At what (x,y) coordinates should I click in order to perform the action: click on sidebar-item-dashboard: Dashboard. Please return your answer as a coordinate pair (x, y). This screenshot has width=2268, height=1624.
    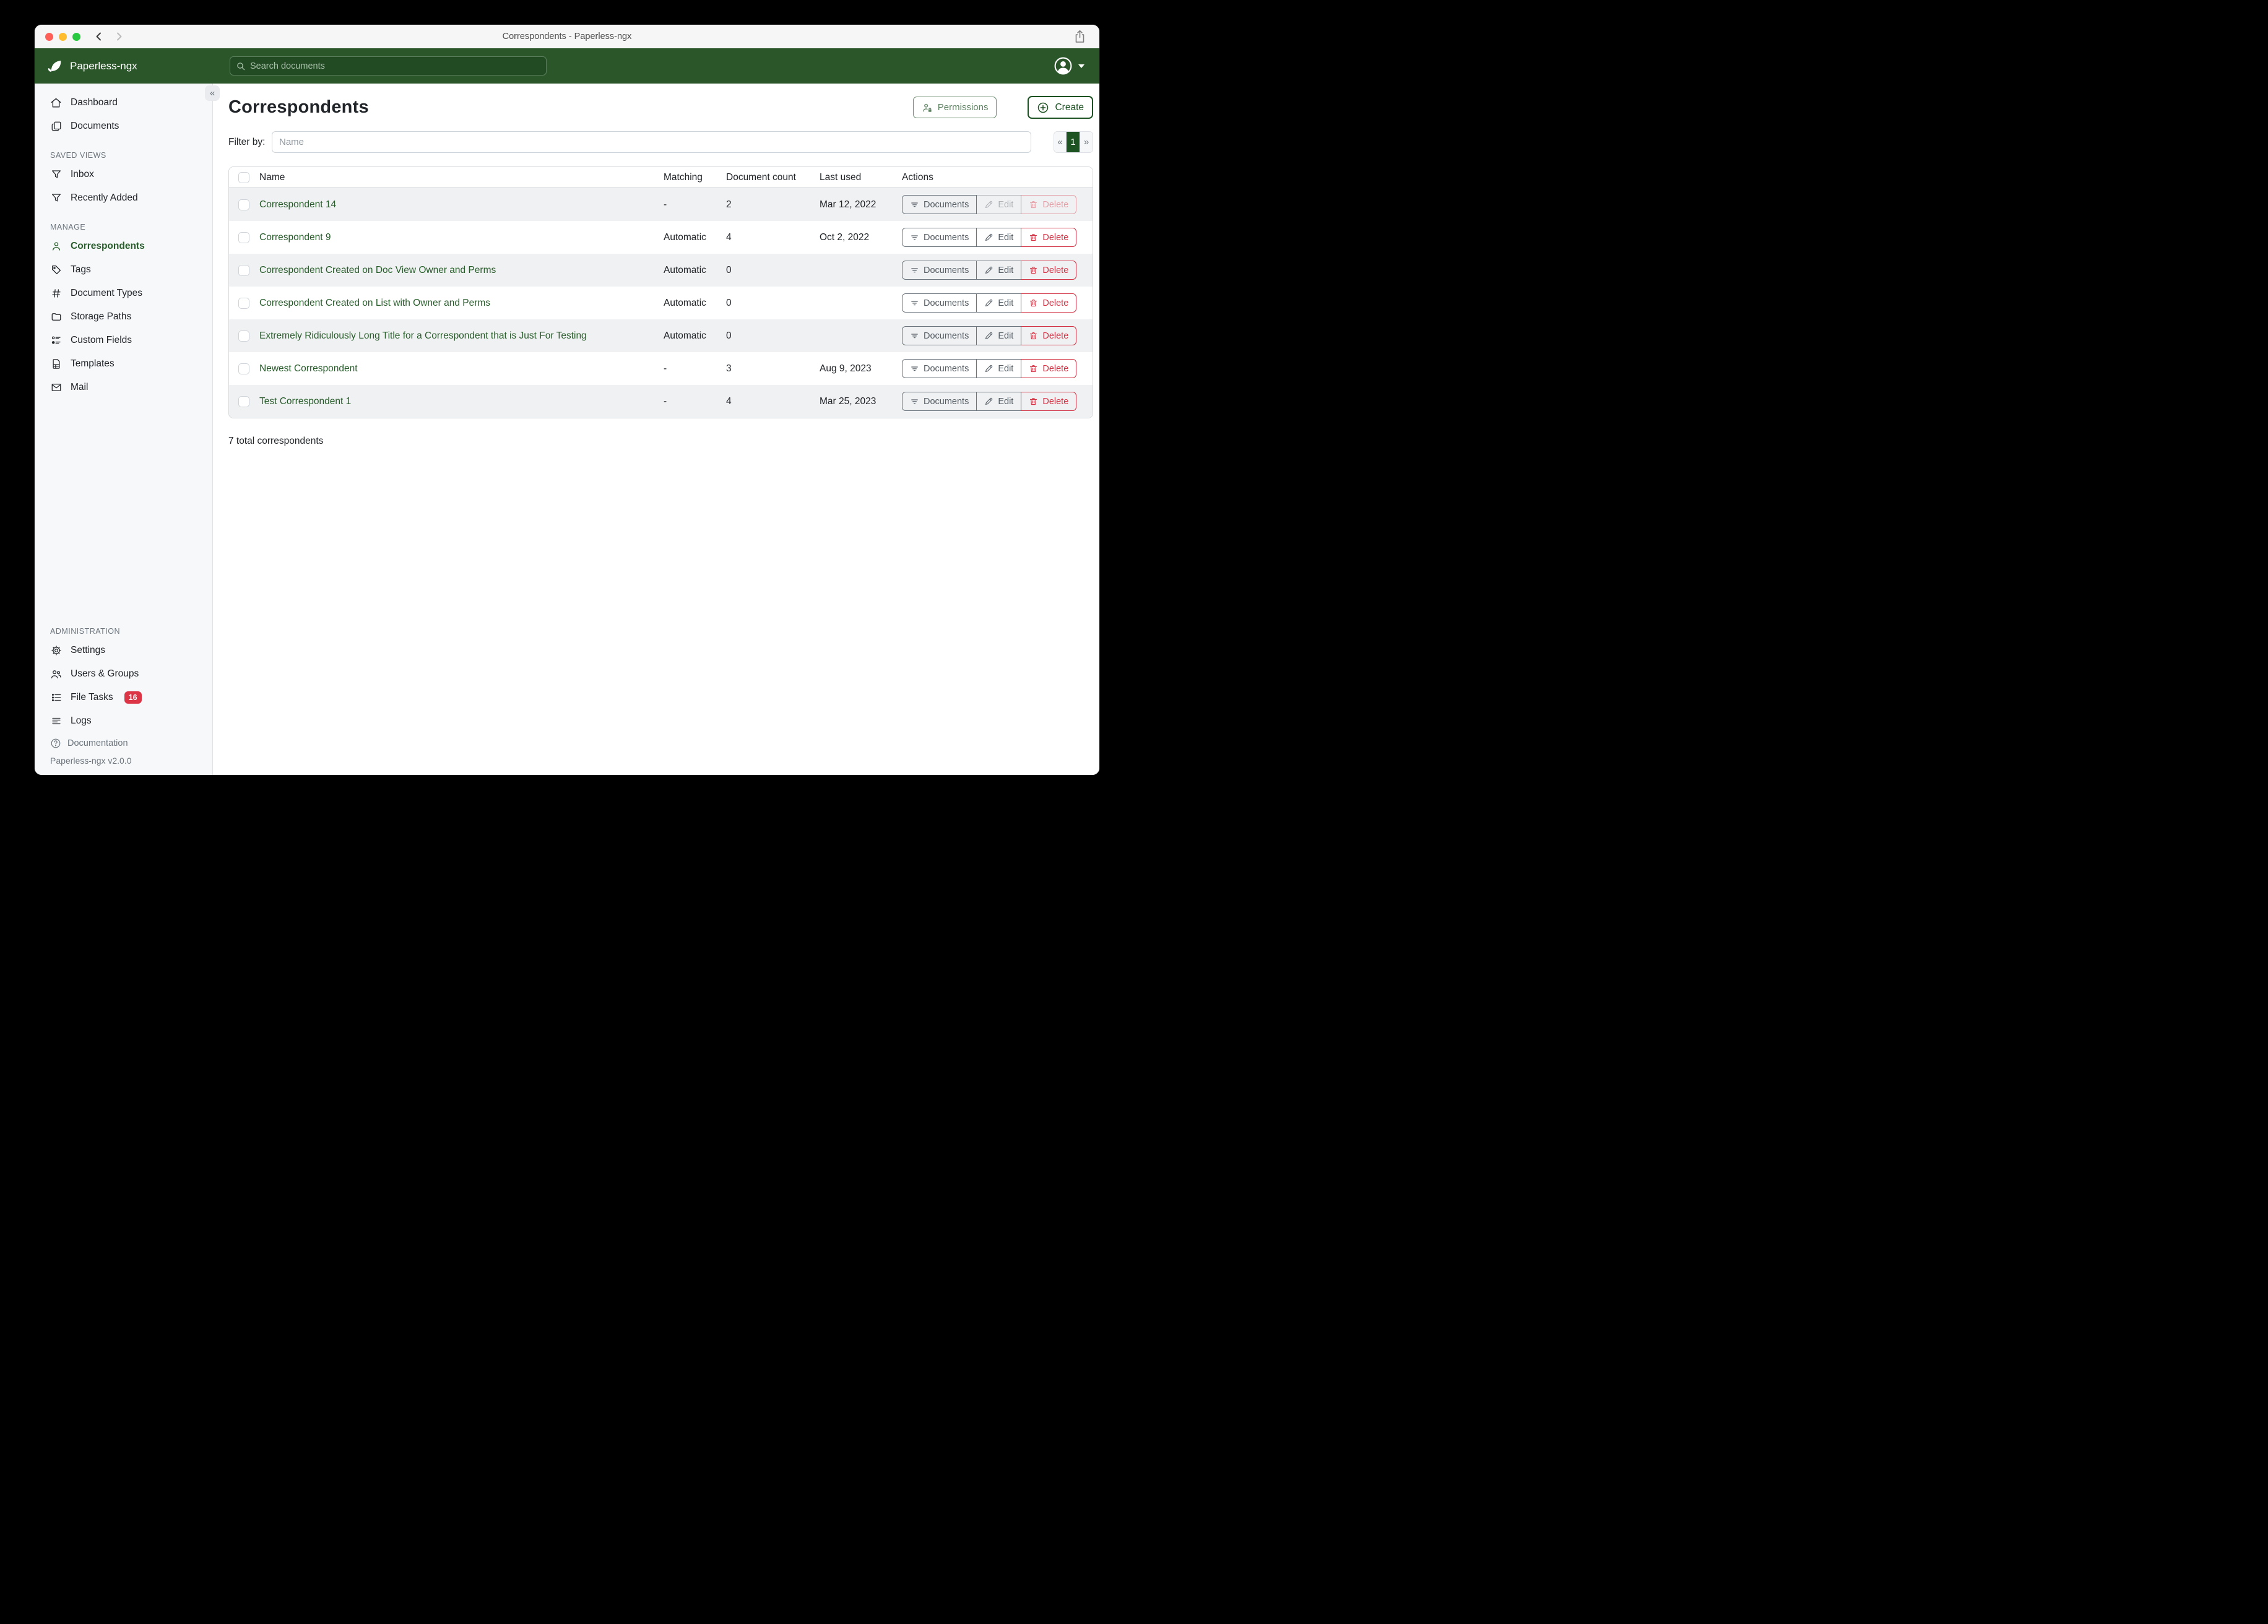
    Looking at the image, I should click on (123, 102).